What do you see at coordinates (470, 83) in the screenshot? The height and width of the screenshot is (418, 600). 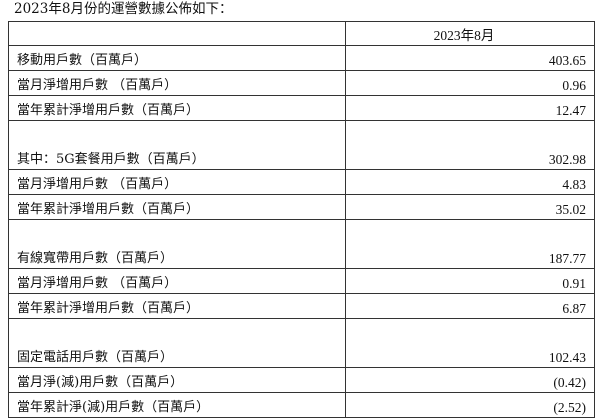 I see `row-value: 0.96` at bounding box center [470, 83].